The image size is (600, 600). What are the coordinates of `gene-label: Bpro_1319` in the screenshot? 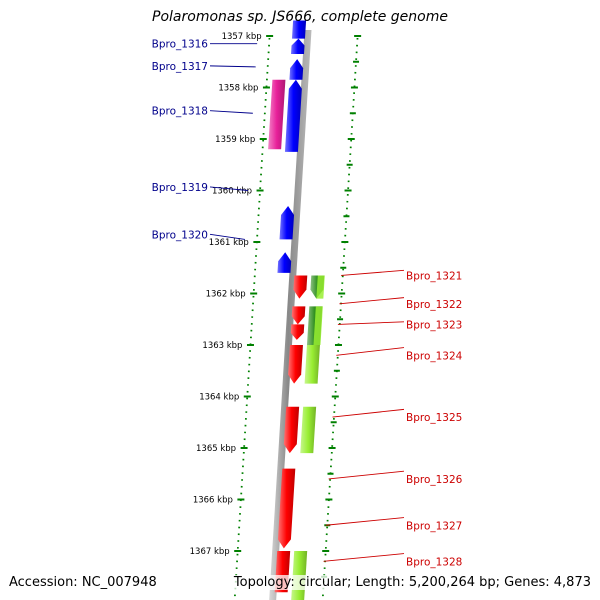 It's located at (180, 188).